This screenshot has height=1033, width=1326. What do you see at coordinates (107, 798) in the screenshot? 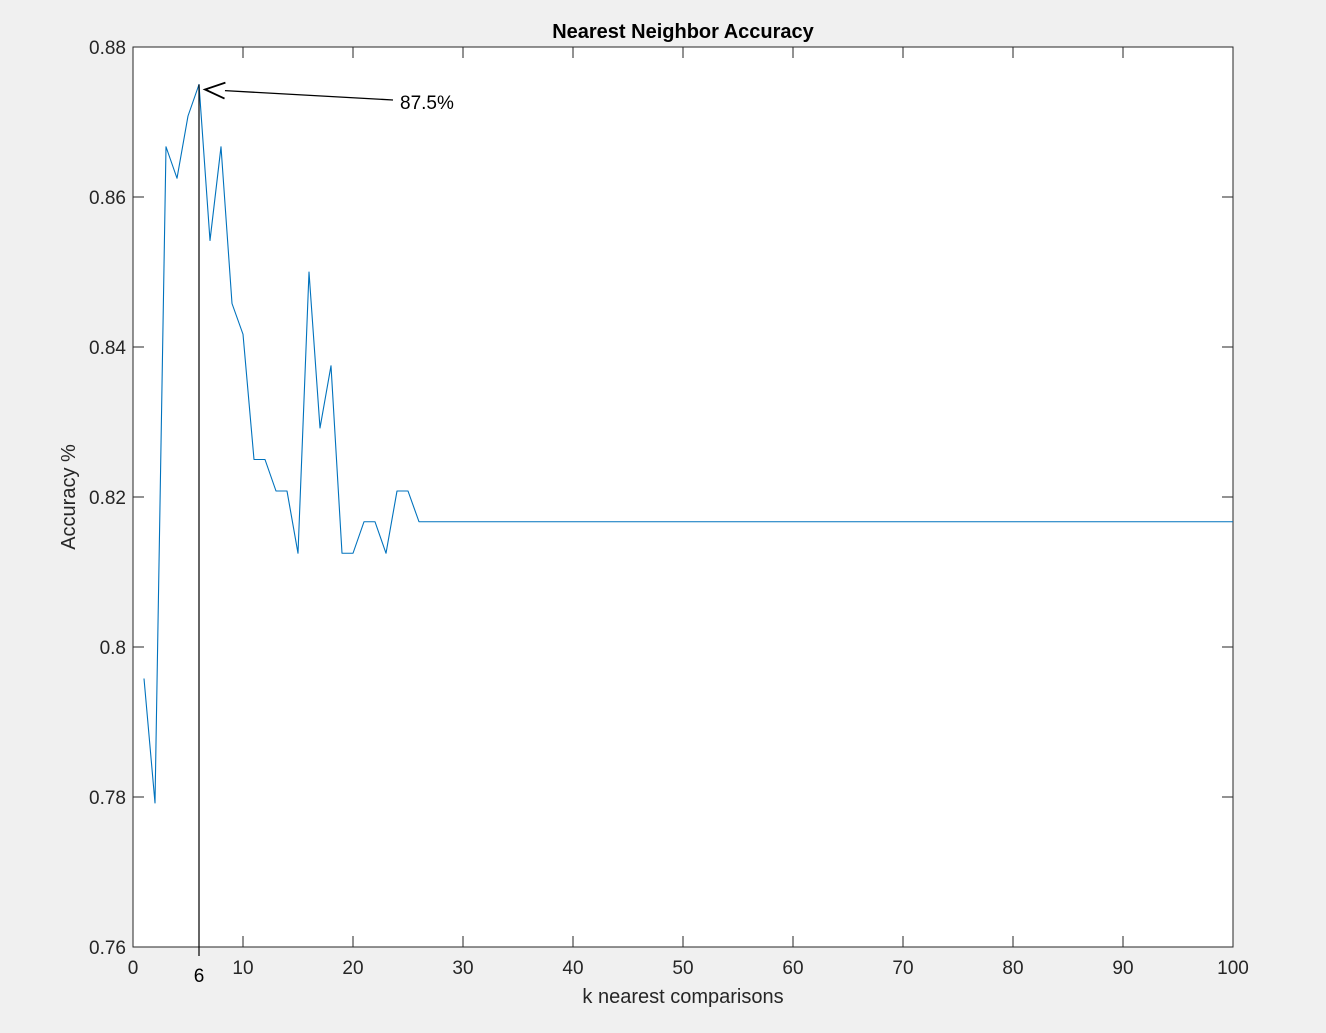
I see `y-tick-label: 0.78` at bounding box center [107, 798].